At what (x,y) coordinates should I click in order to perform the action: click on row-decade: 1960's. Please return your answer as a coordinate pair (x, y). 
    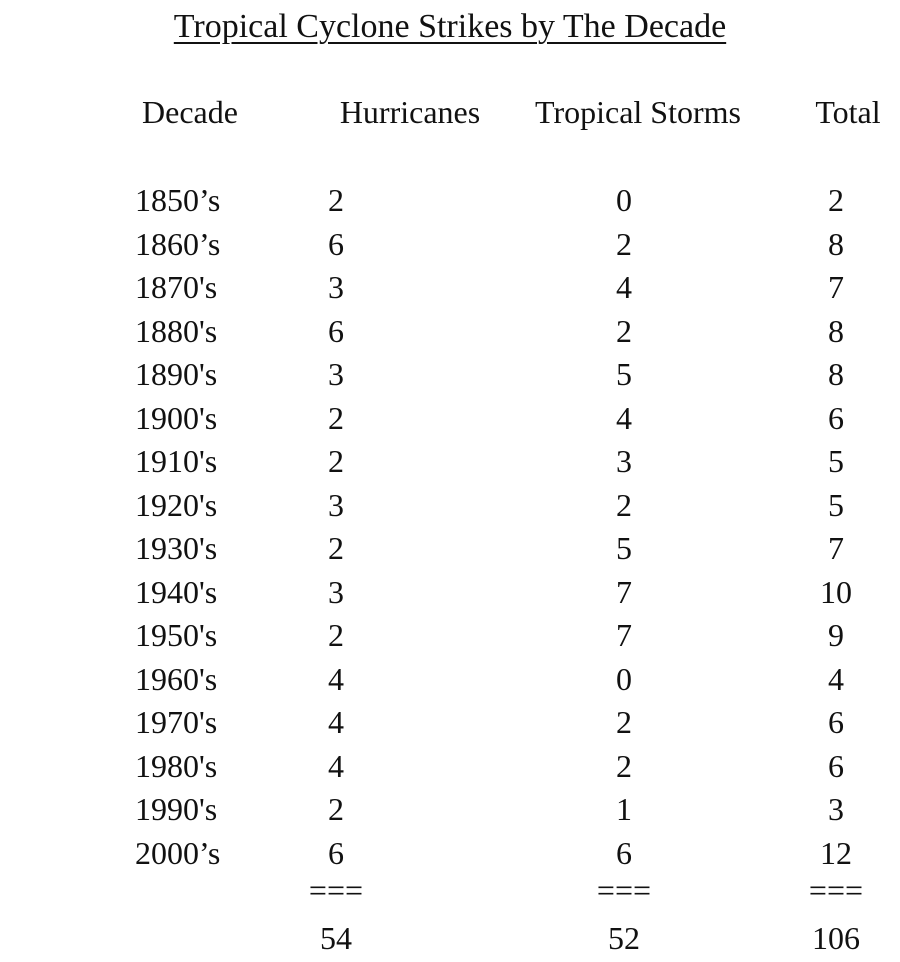
    Looking at the image, I should click on (176, 679).